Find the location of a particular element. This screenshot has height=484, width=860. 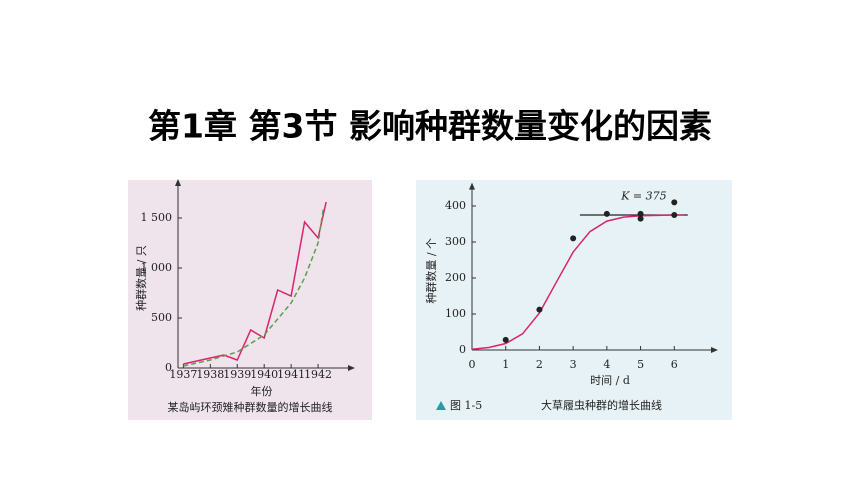

y-axis-label: 种群数量 / 只 is located at coordinates (141, 278).